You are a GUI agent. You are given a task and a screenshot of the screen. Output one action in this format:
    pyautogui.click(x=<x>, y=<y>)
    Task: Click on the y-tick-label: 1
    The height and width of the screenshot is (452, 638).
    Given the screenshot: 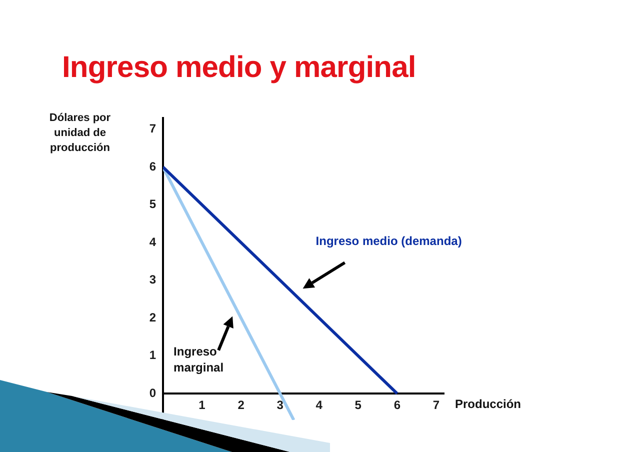 What is the action you would take?
    pyautogui.click(x=152, y=355)
    